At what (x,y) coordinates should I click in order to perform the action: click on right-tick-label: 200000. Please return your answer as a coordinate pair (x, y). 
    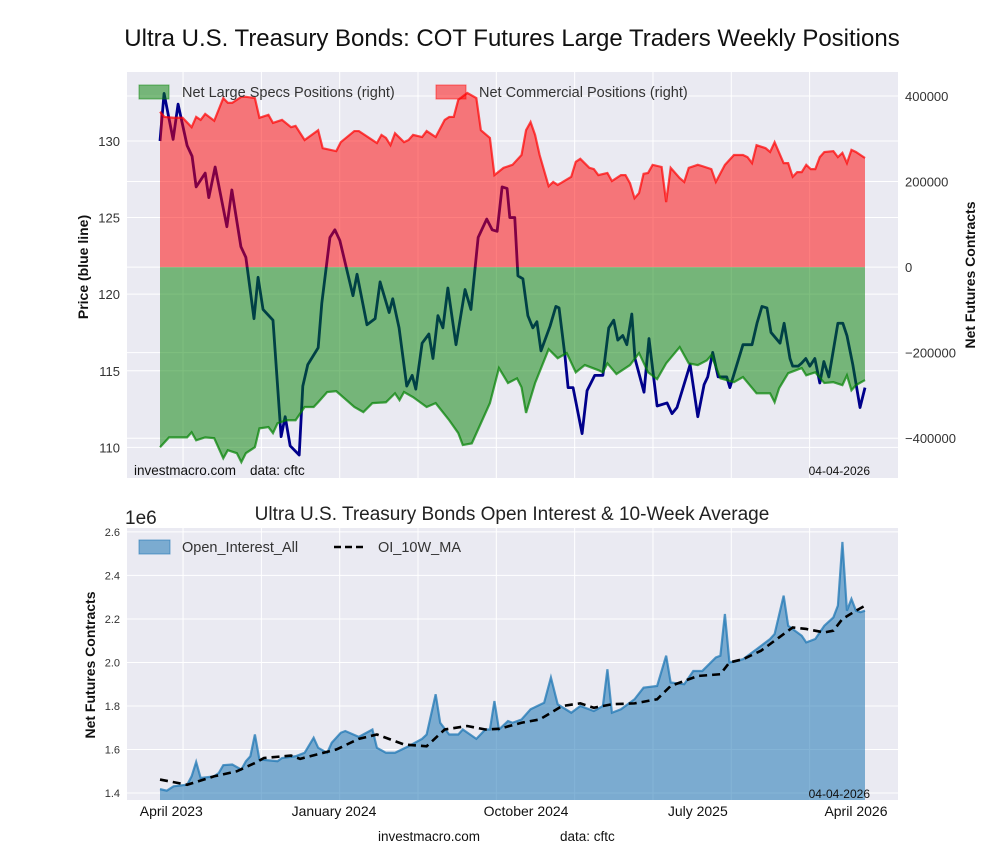
    Looking at the image, I should click on (926, 182).